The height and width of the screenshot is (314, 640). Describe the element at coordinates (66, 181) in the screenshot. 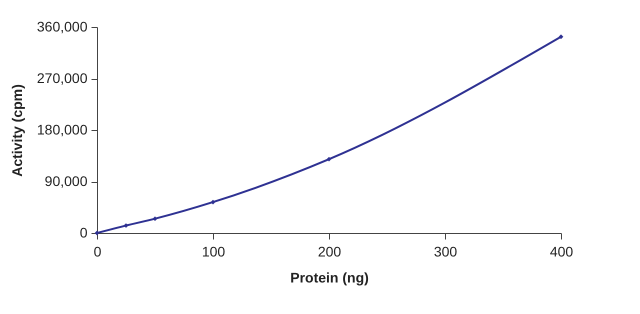

I see `y-tick-label: 90,000` at that location.